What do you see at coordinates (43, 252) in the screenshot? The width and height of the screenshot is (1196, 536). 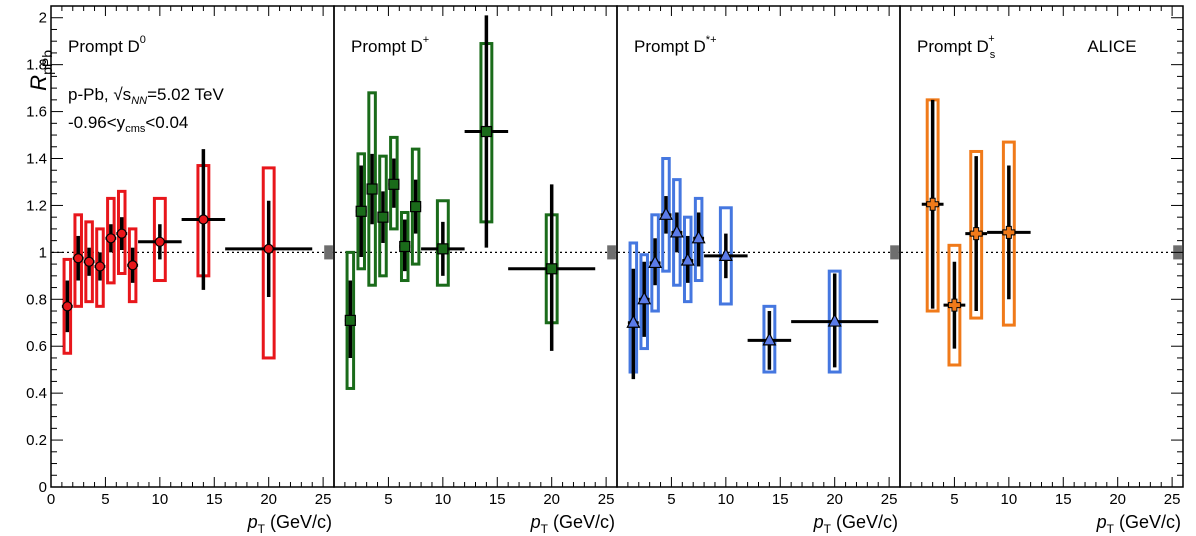 I see `y-tick-label: 1` at bounding box center [43, 252].